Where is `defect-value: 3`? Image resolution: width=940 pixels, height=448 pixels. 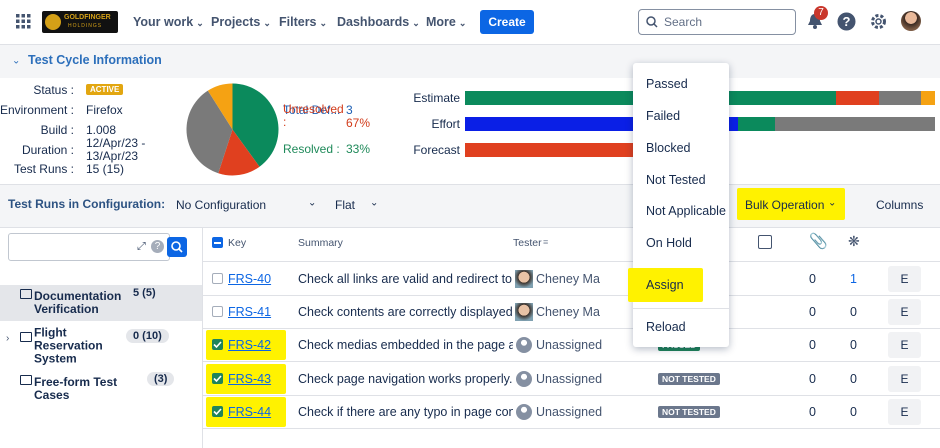 defect-value: 3 is located at coordinates (349, 110).